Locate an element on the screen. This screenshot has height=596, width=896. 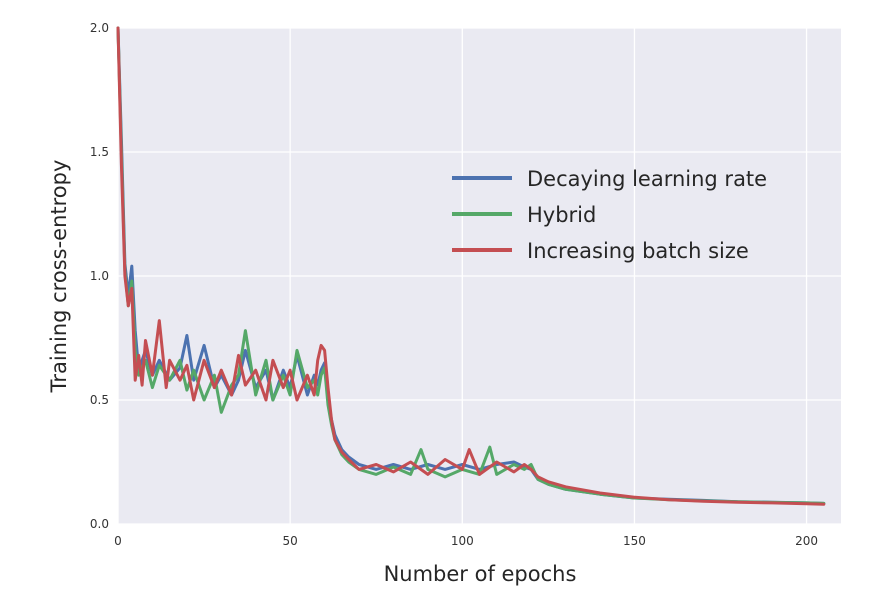
x-tick-label: 50 is located at coordinates (290, 541).